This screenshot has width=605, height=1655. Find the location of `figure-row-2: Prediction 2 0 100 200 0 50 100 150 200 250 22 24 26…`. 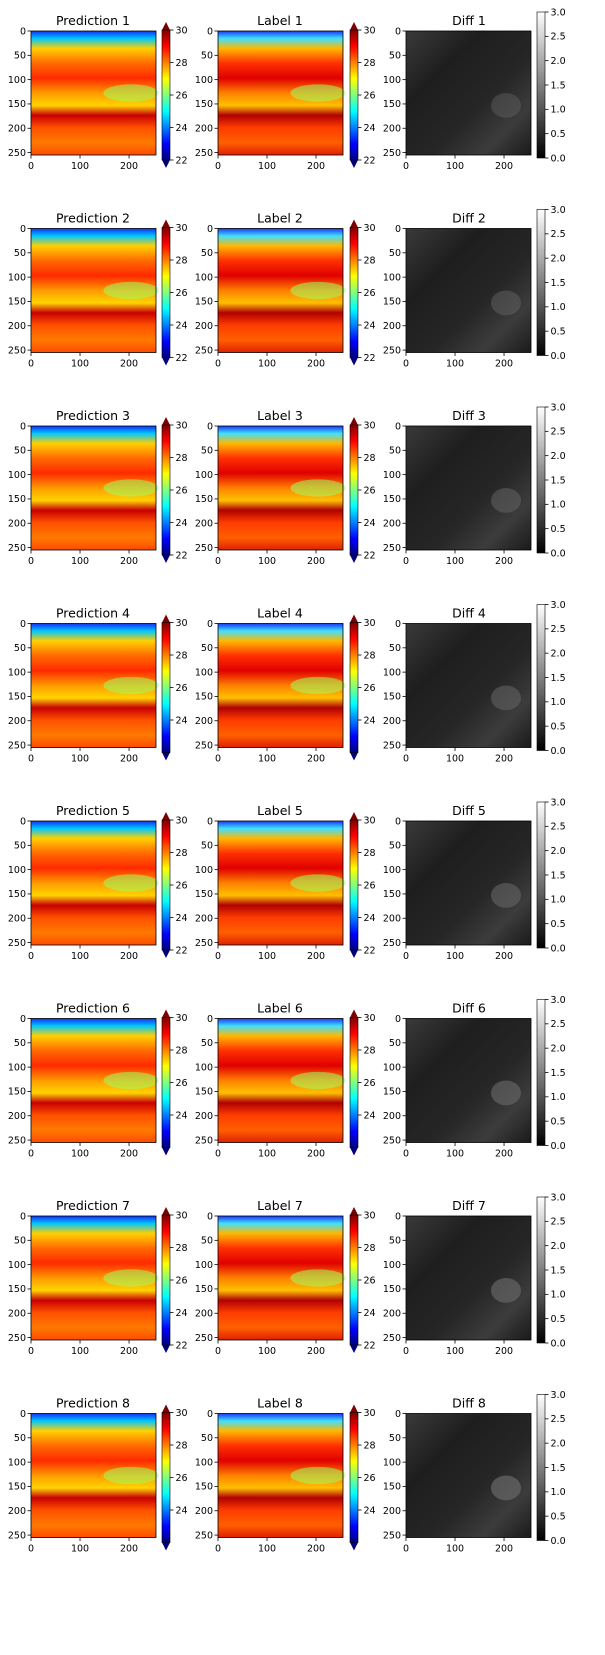

figure-row-2: Prediction 2 0 100 200 0 50 100 150 200 250 22 24 26… is located at coordinates (287, 287).